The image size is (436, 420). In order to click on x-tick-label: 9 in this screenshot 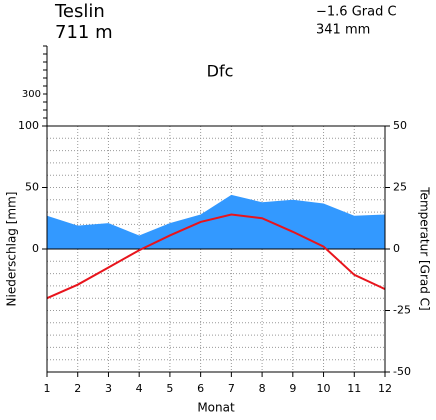, I will do `click(292, 388)`.